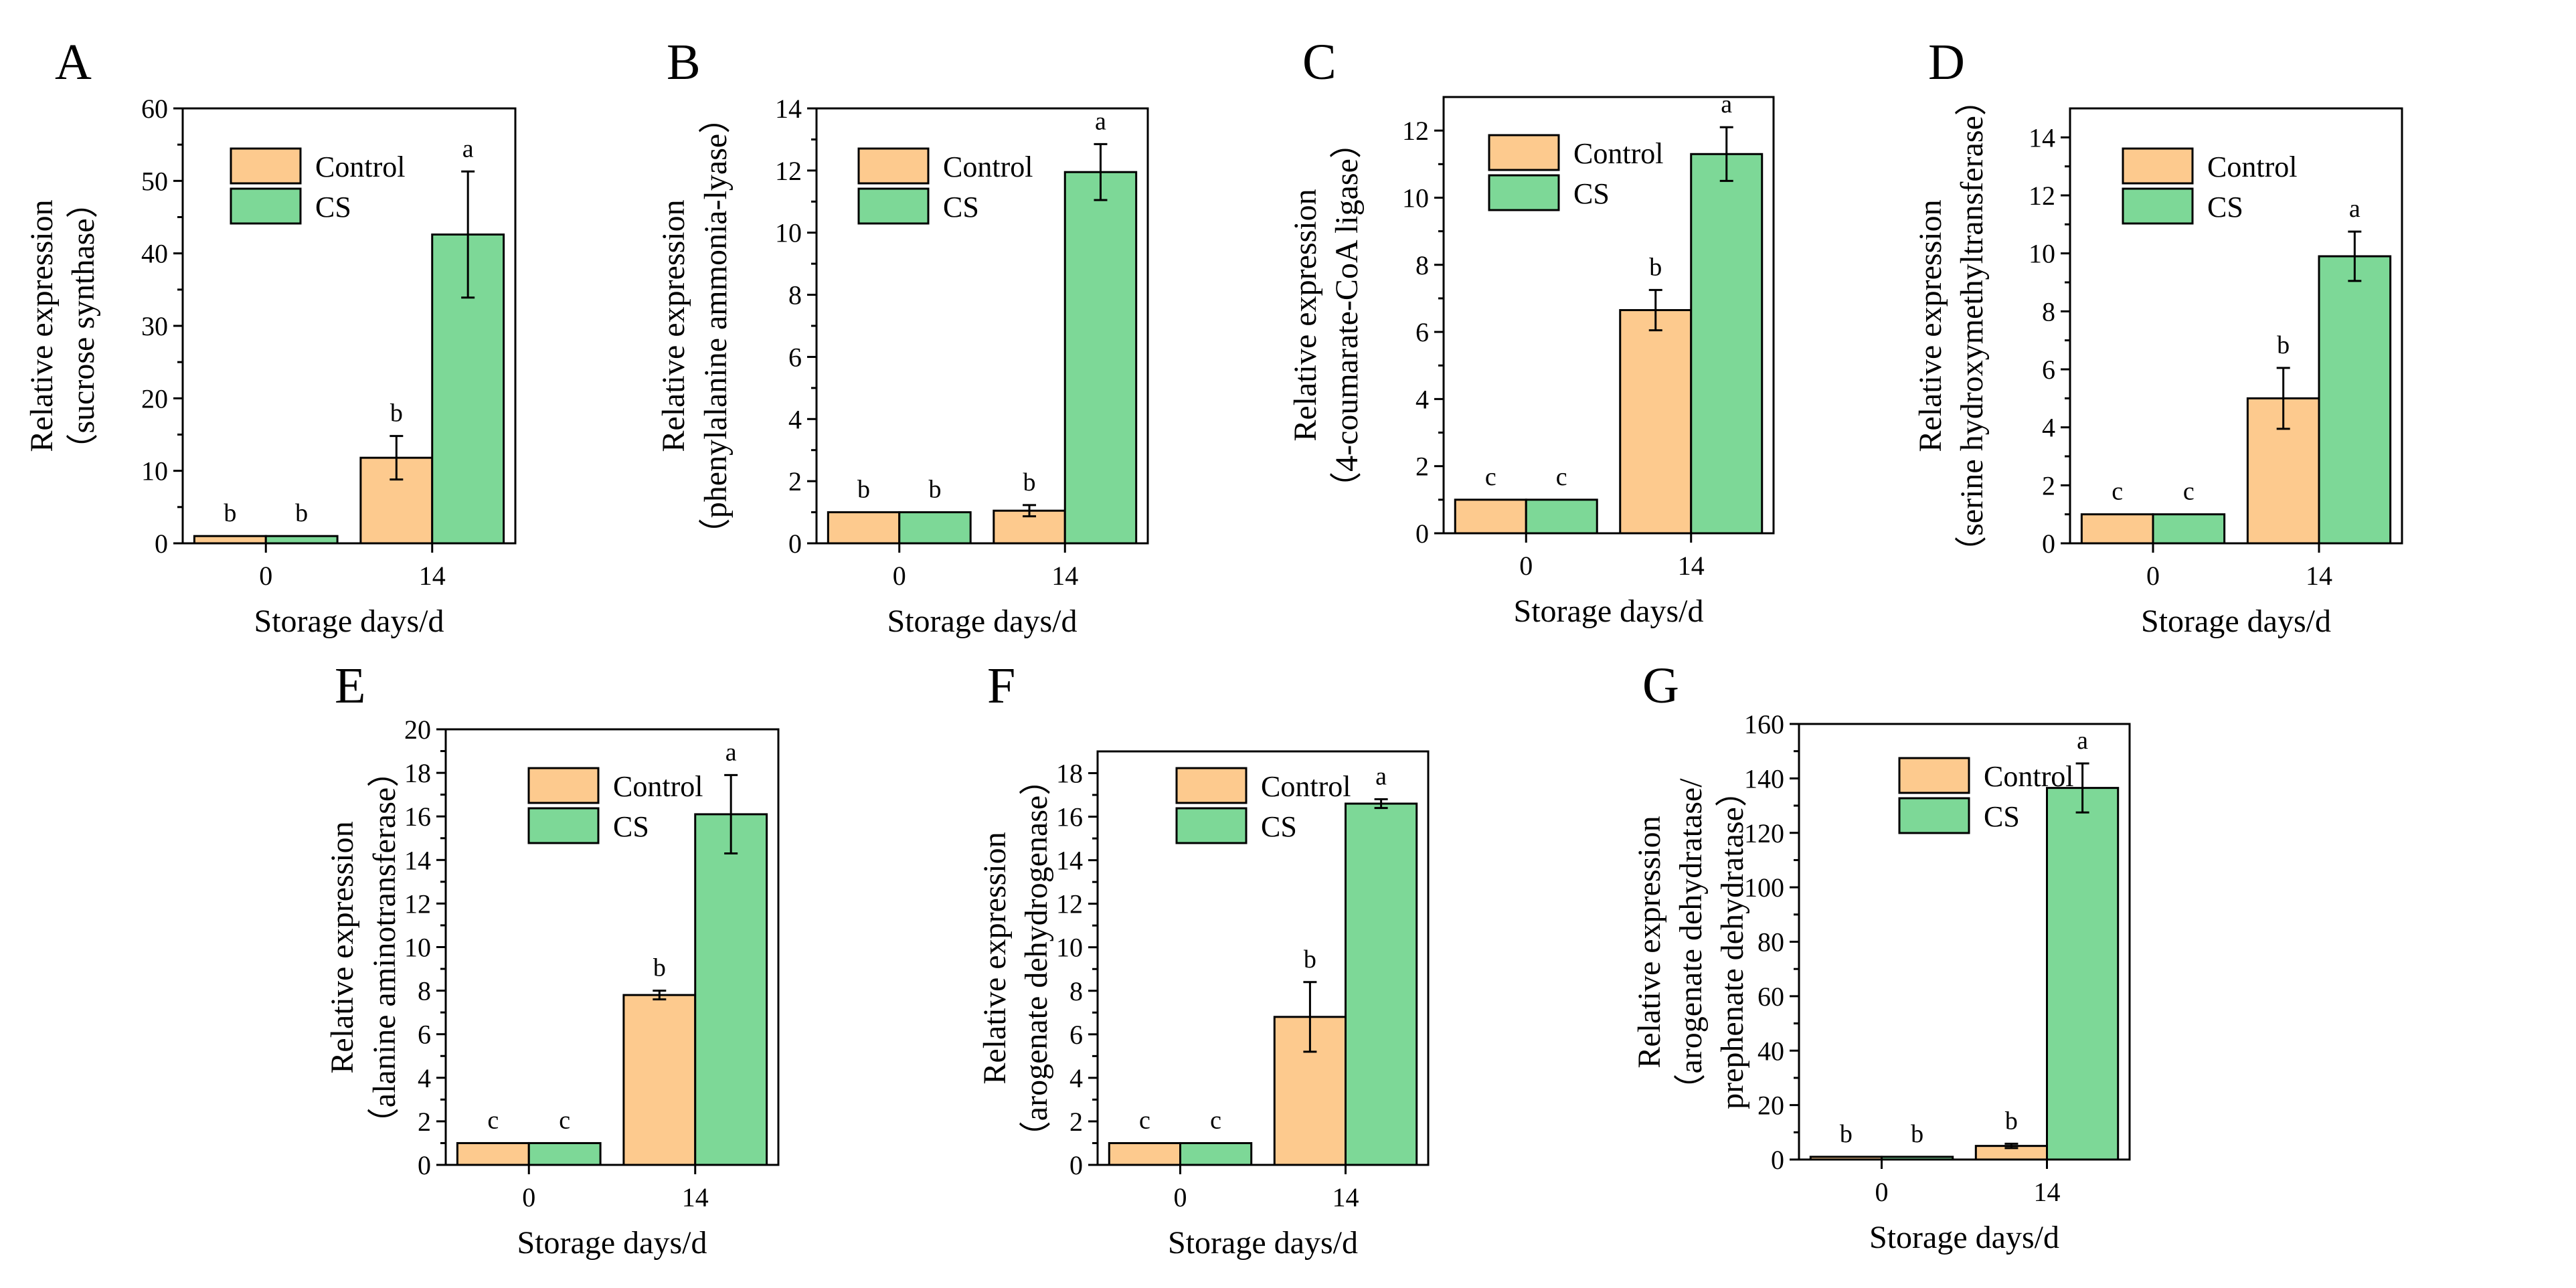 The image size is (2576, 1288). What do you see at coordinates (1972, 326) in the screenshot?
I see `y-axis-label: （serine hydroxymethyltransferase）` at bounding box center [1972, 326].